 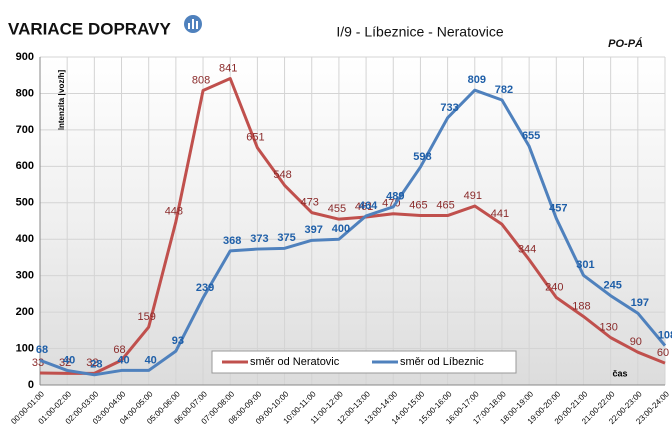 I want to click on data-label: 455, so click(x=337, y=209).